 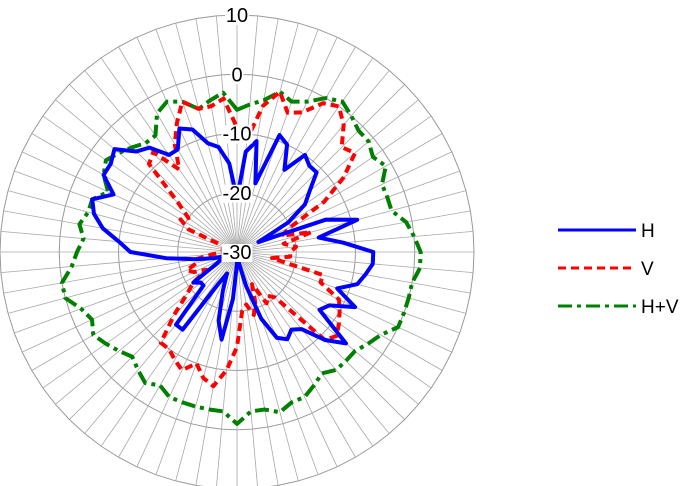 I want to click on tick-label: 0, so click(x=236, y=75).